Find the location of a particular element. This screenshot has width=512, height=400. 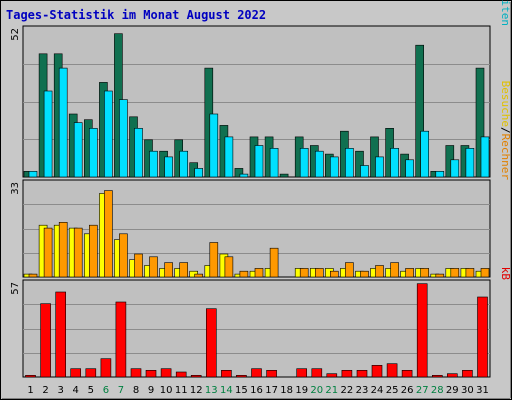

y-max-label-middle: 33 is located at coordinates (15, 188).